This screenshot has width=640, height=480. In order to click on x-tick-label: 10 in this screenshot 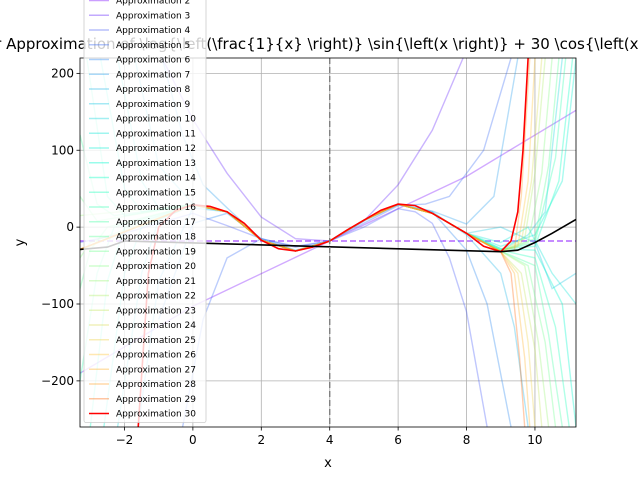, I will do `click(534, 440)`.